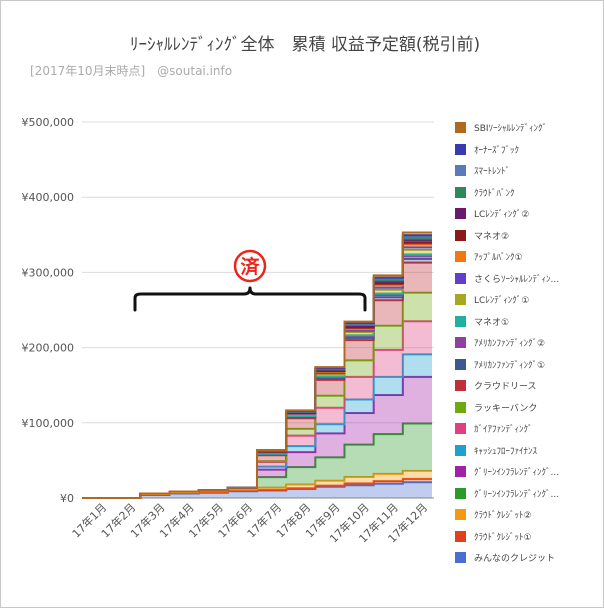 This screenshot has height=608, width=604. I want to click on legend-item: ｷｬｯｼｭﾌﾛｰﾌｧｲﾅﾝｽ, so click(527, 451).